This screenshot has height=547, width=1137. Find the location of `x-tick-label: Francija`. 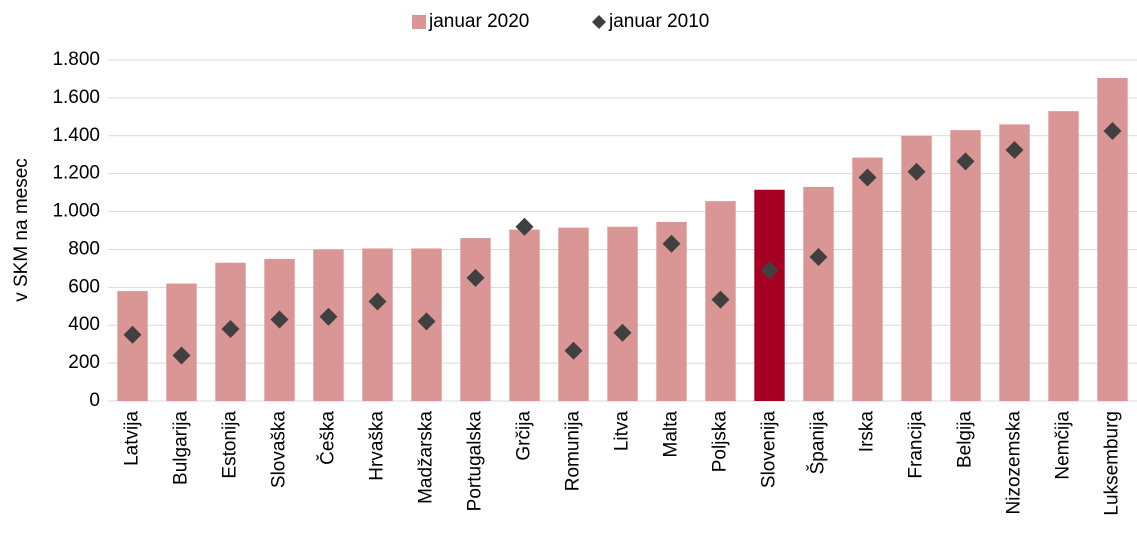

x-tick-label: Francija is located at coordinates (916, 445).